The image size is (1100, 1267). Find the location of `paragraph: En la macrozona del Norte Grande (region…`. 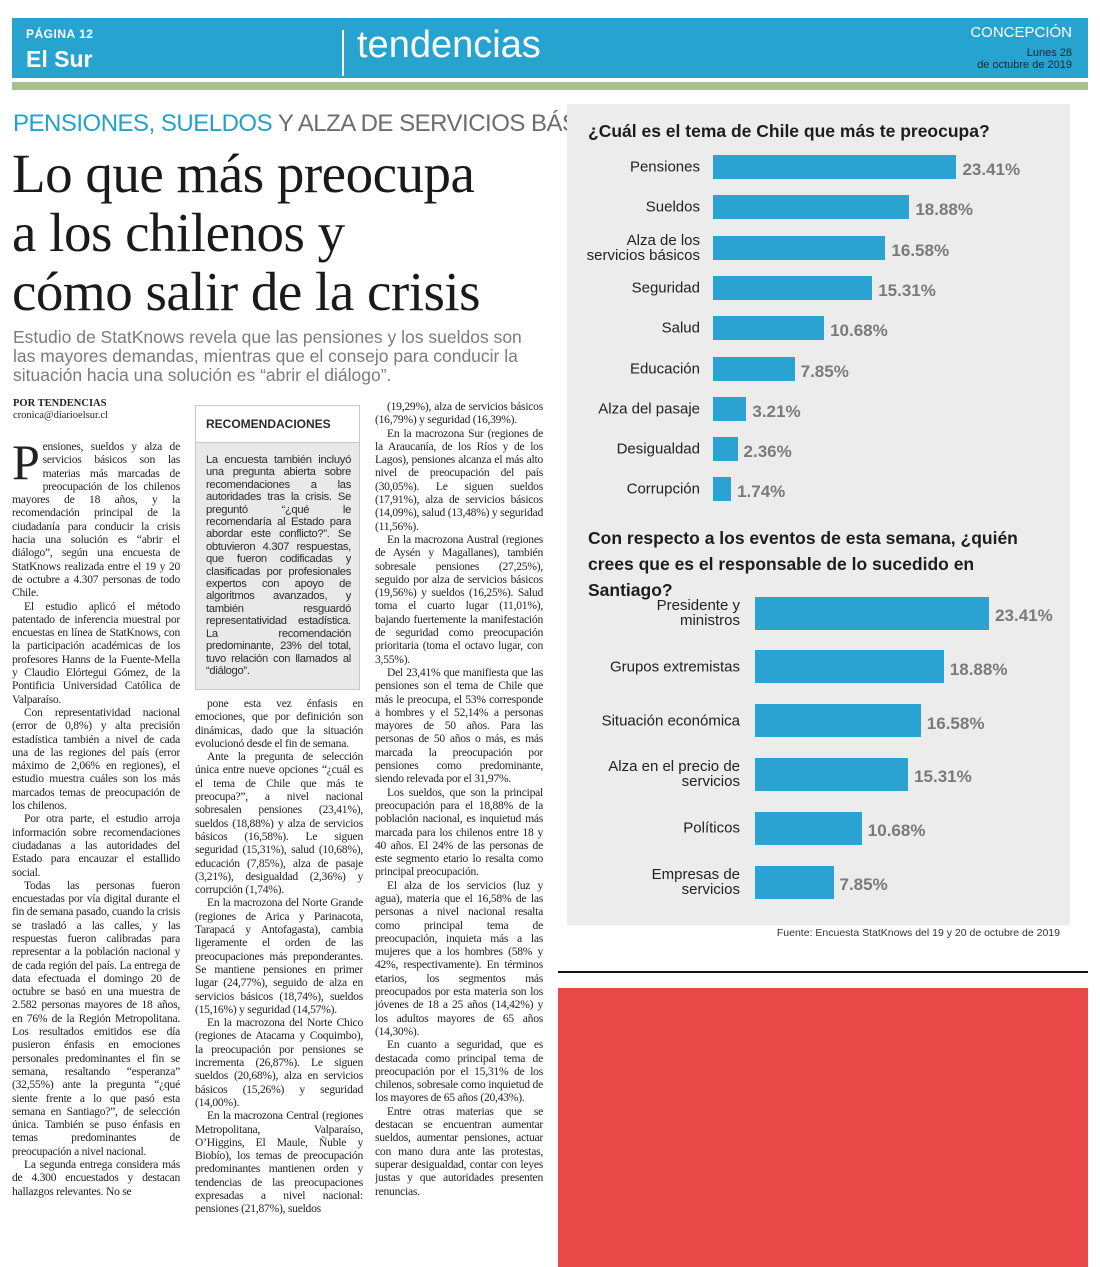

paragraph: En la macrozona del Norte Grande (region… is located at coordinates (279, 956).